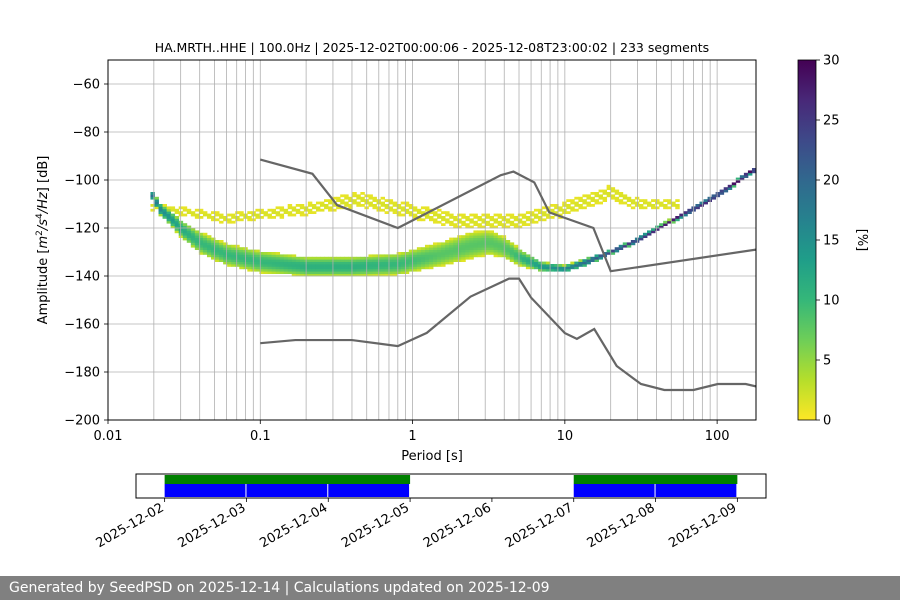 The image size is (900, 600). What do you see at coordinates (565, 436) in the screenshot?
I see `x-tick-label: 10` at bounding box center [565, 436].